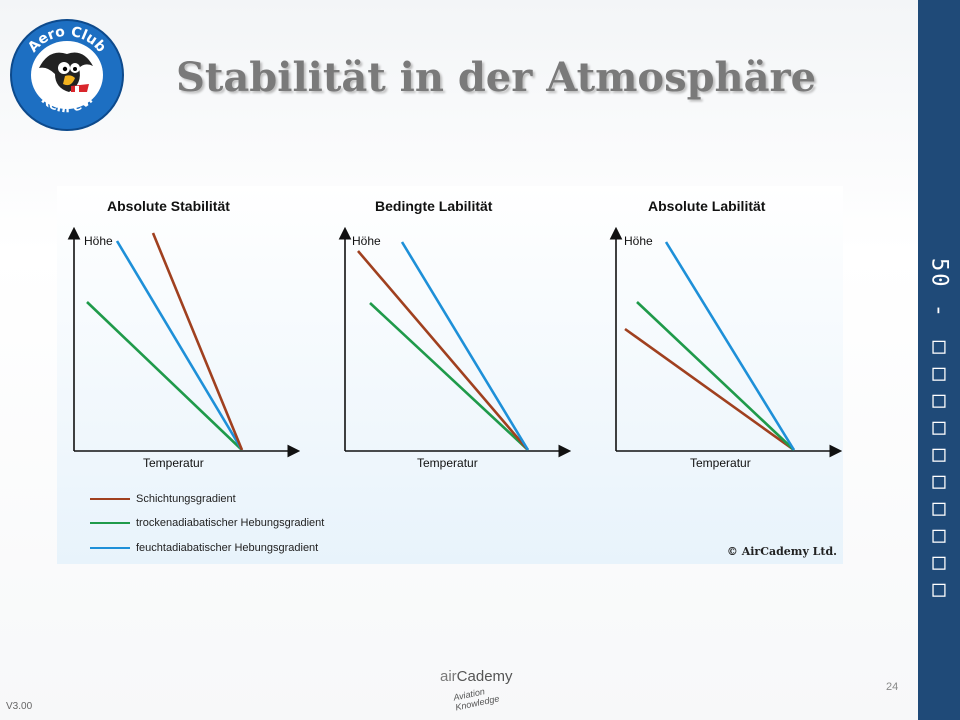 The width and height of the screenshot is (960, 720). I want to click on panel-2-trocken-line, so click(449, 376).